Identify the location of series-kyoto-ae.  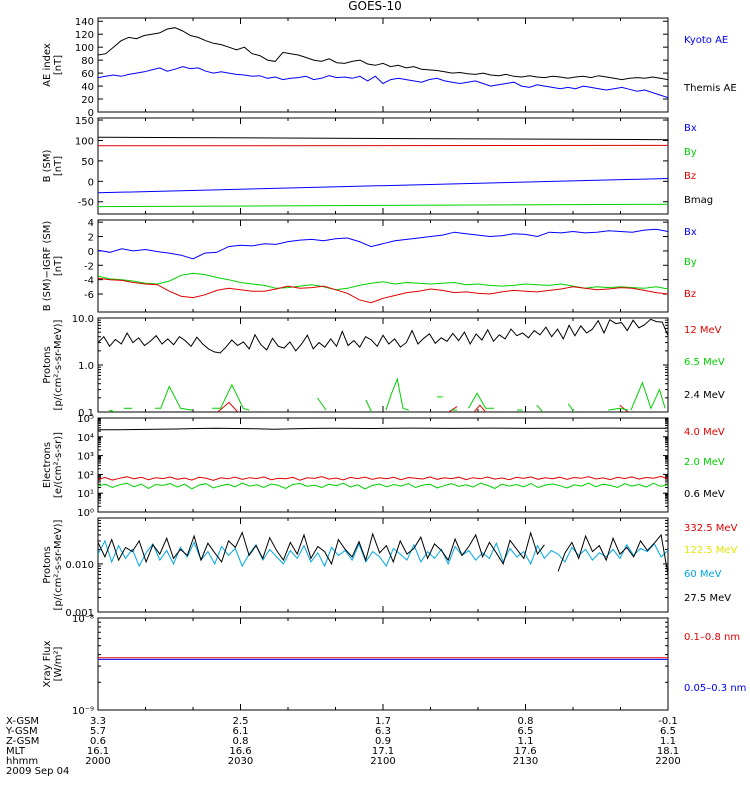
(383, 82).